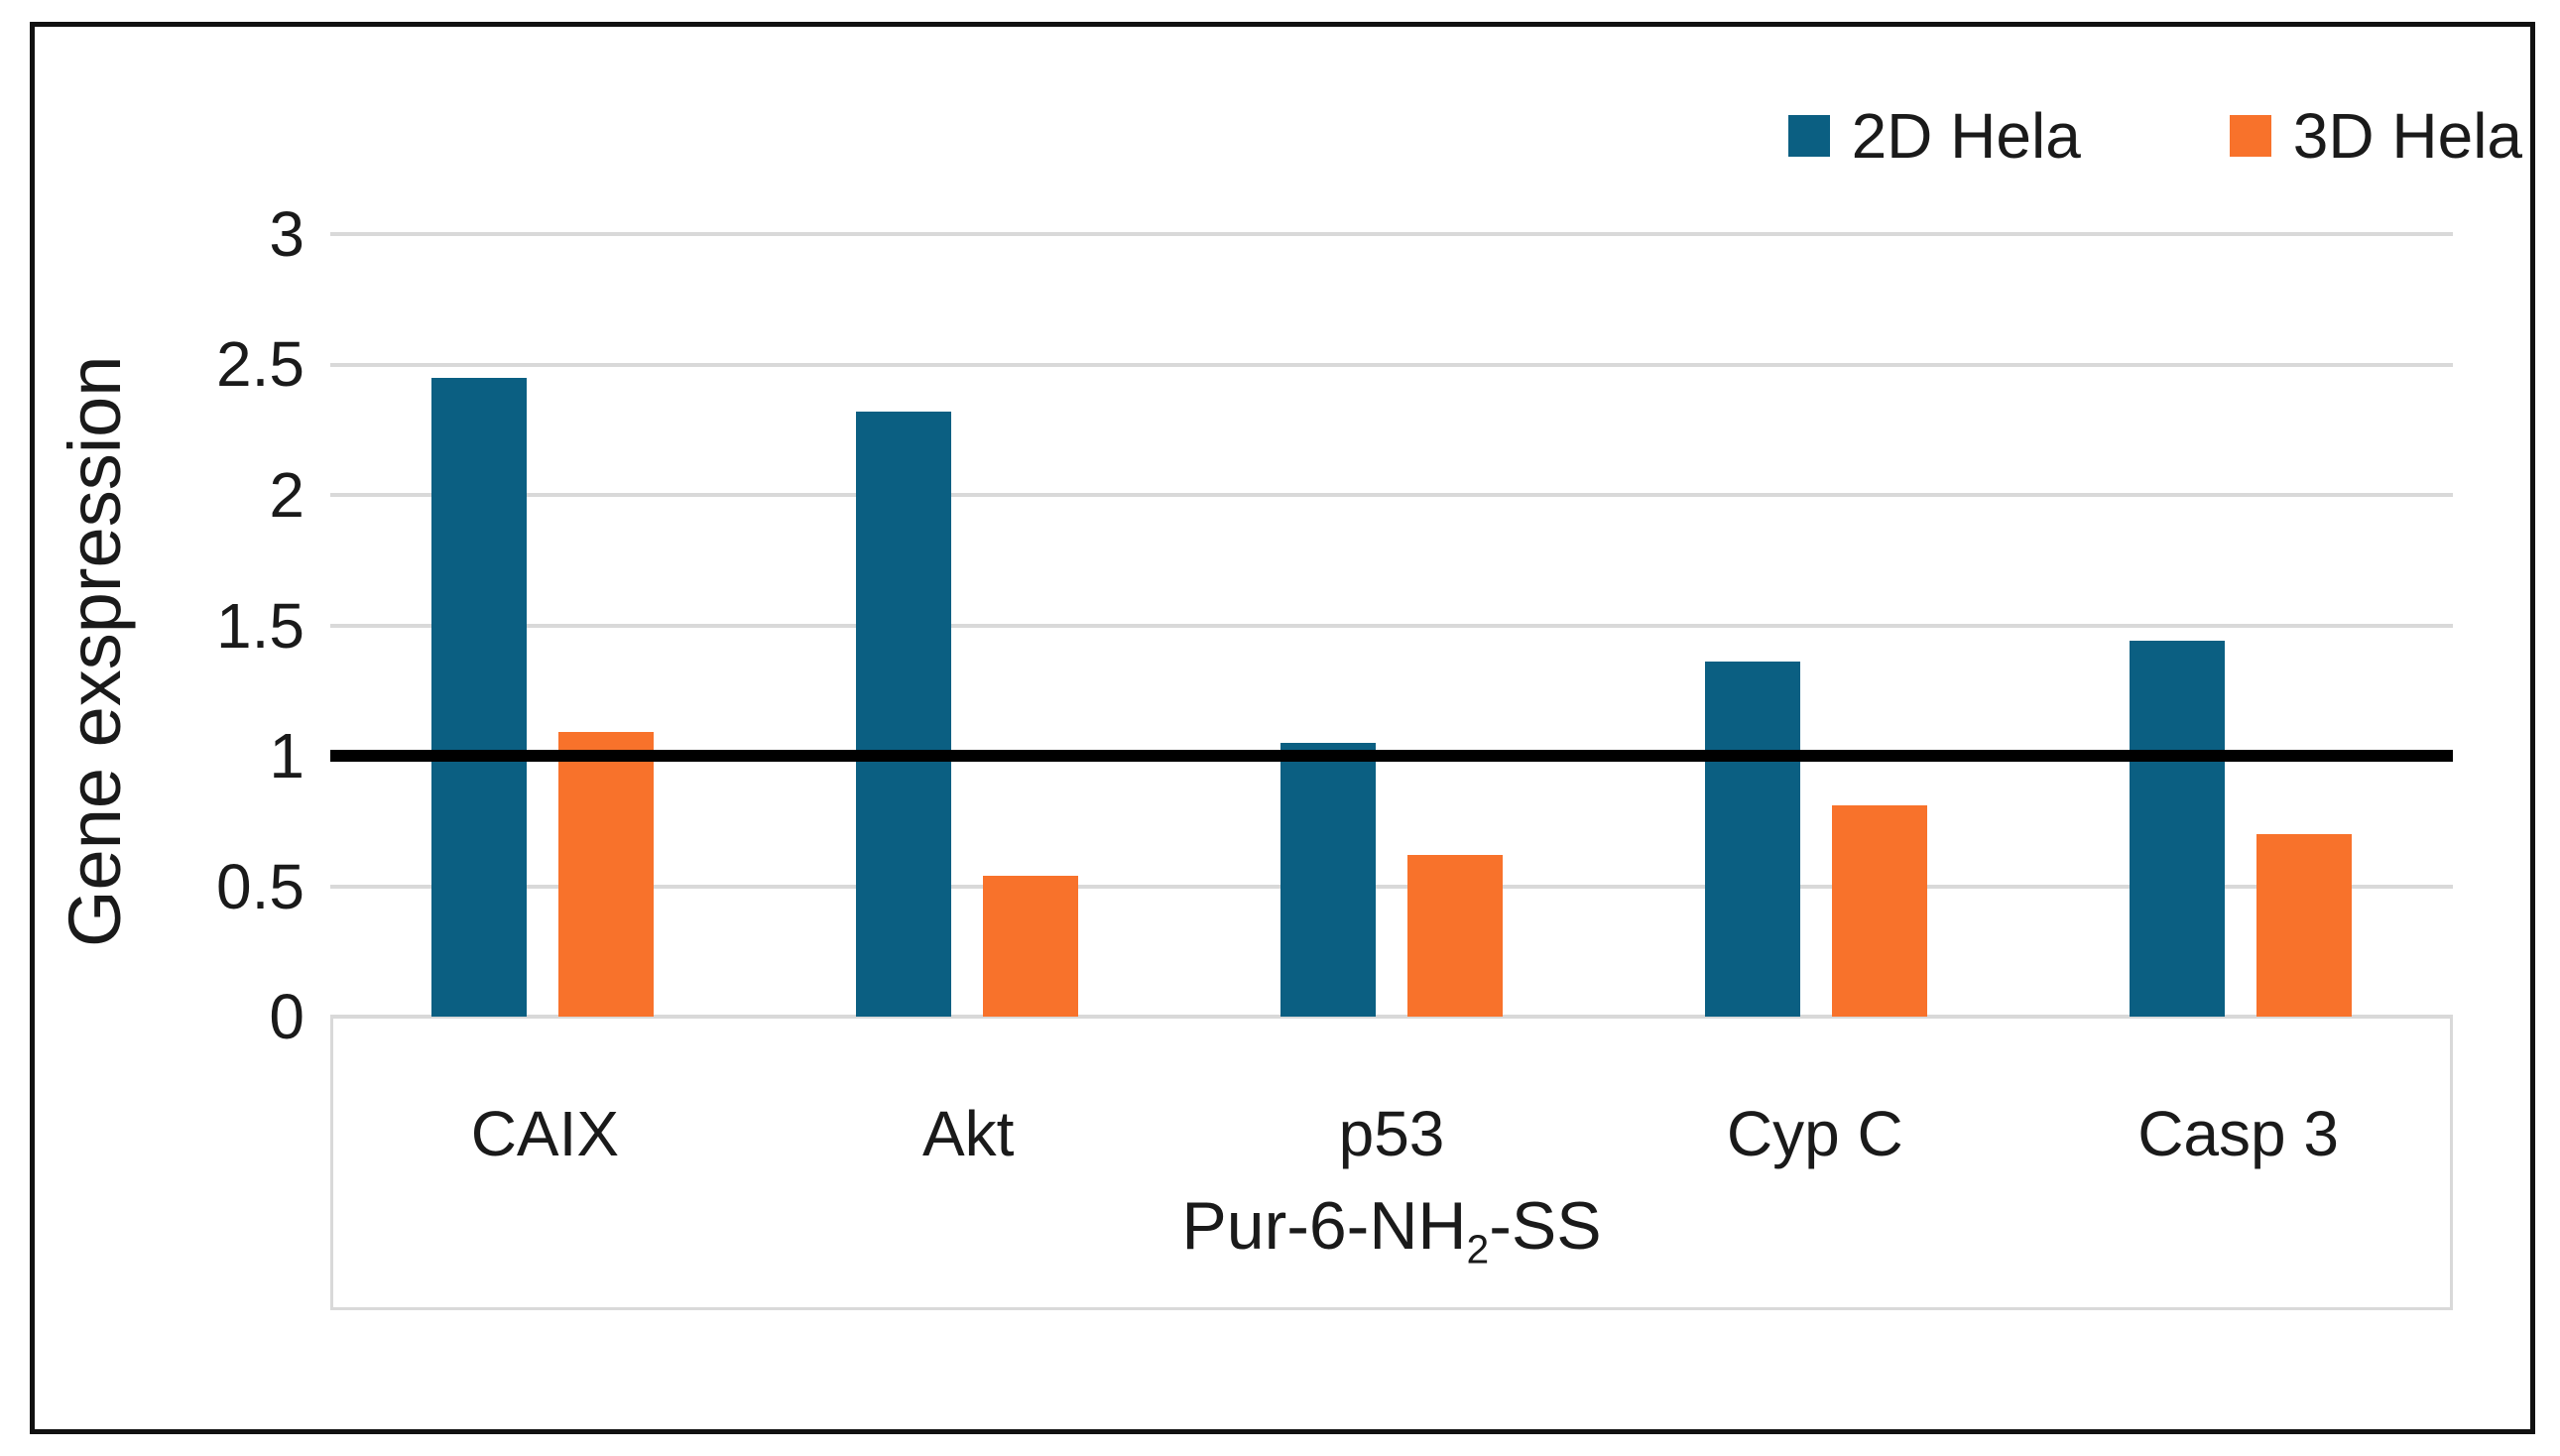 This screenshot has height=1456, width=2560. What do you see at coordinates (287, 755) in the screenshot?
I see `y-tick-1: 1` at bounding box center [287, 755].